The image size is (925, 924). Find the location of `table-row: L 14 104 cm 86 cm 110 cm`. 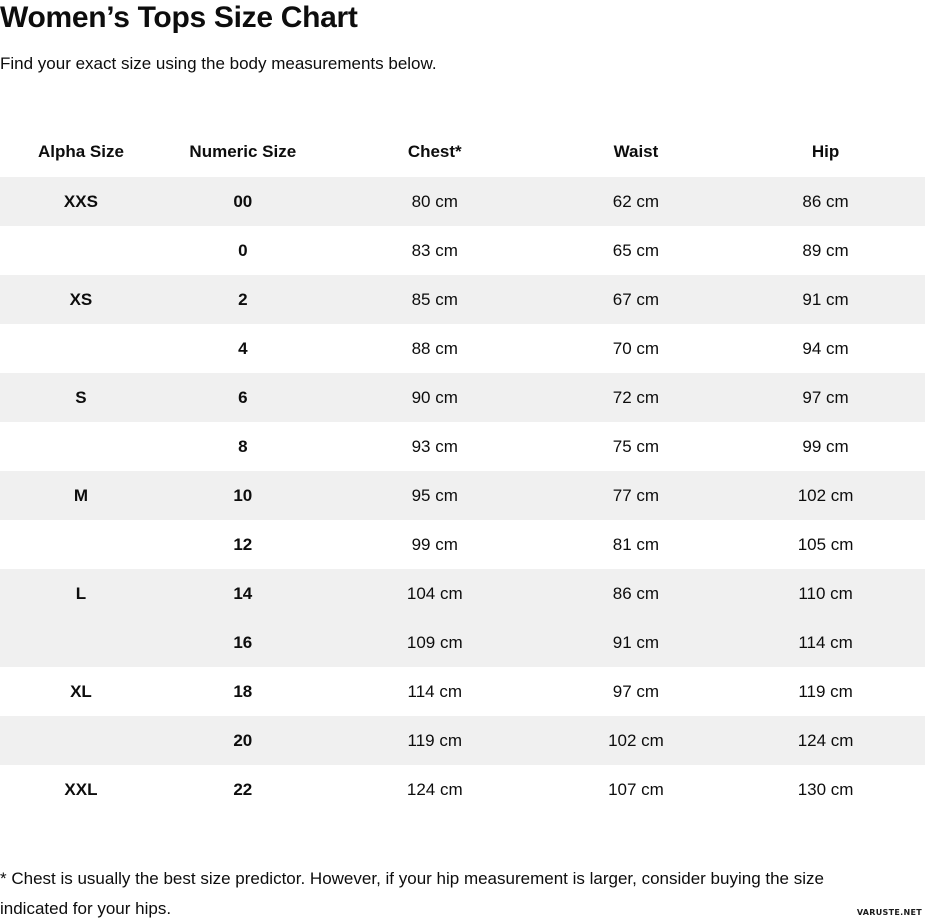

table-row: L 14 104 cm 86 cm 110 cm is located at coordinates (462, 593).